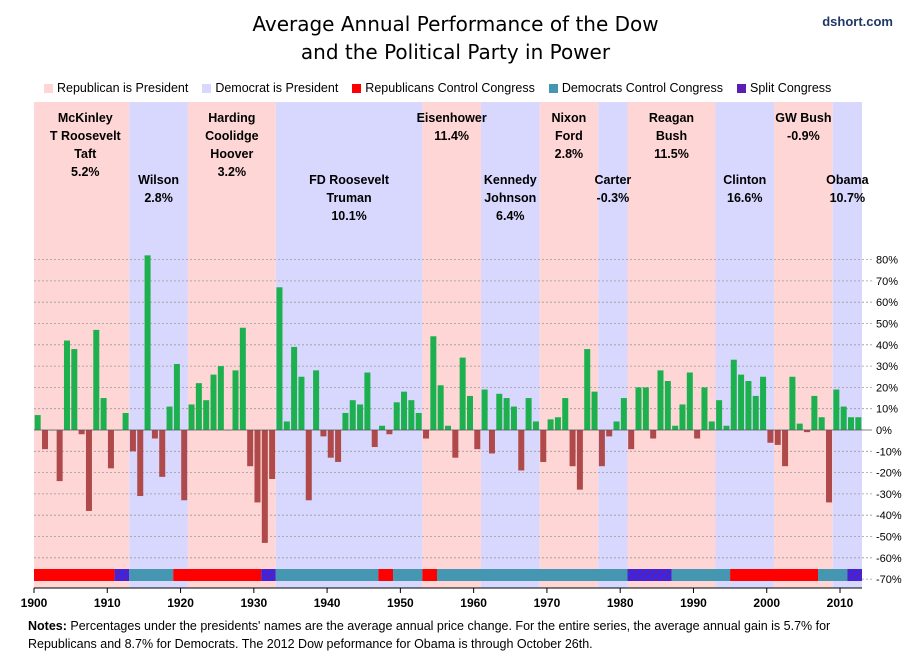  I want to click on x-tick-label: 1910, so click(107, 603).